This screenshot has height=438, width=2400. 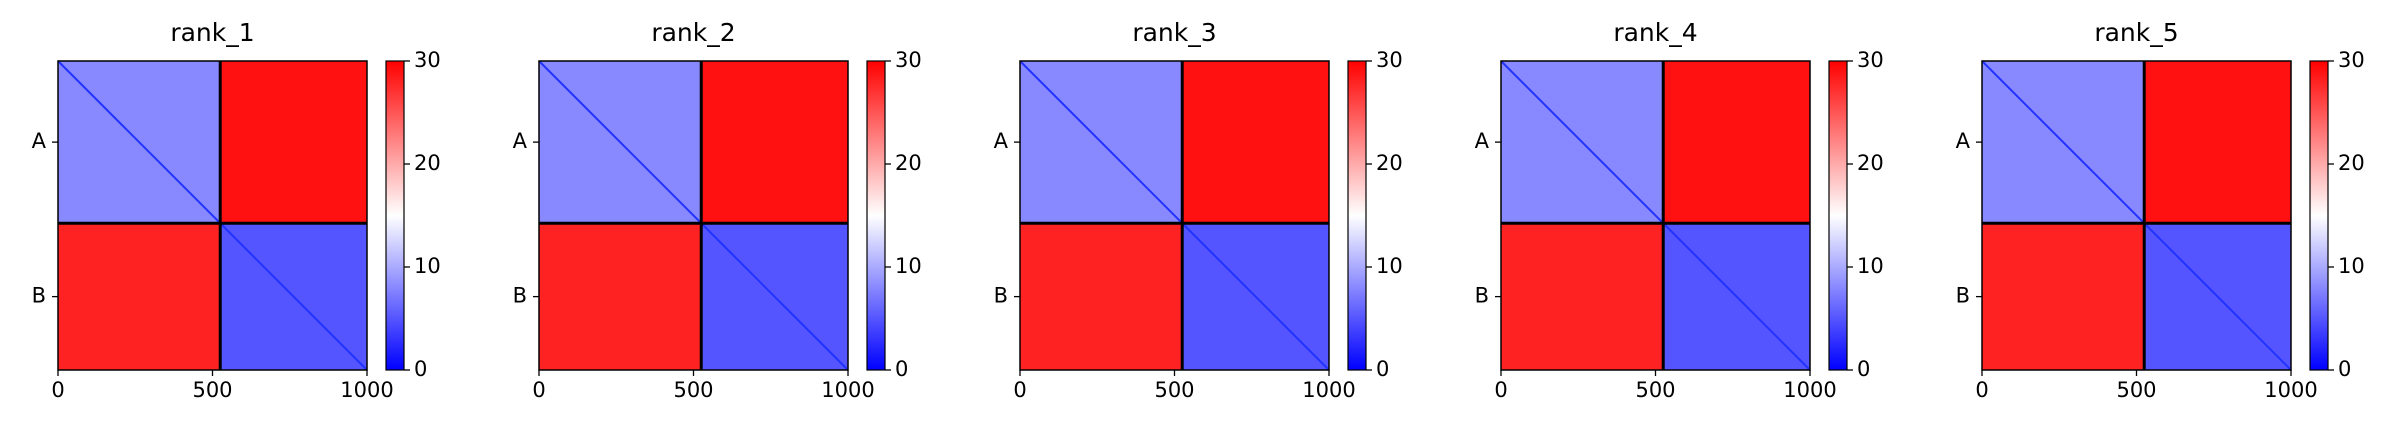 I want to click on chart-title: rank_2, so click(x=693, y=32).